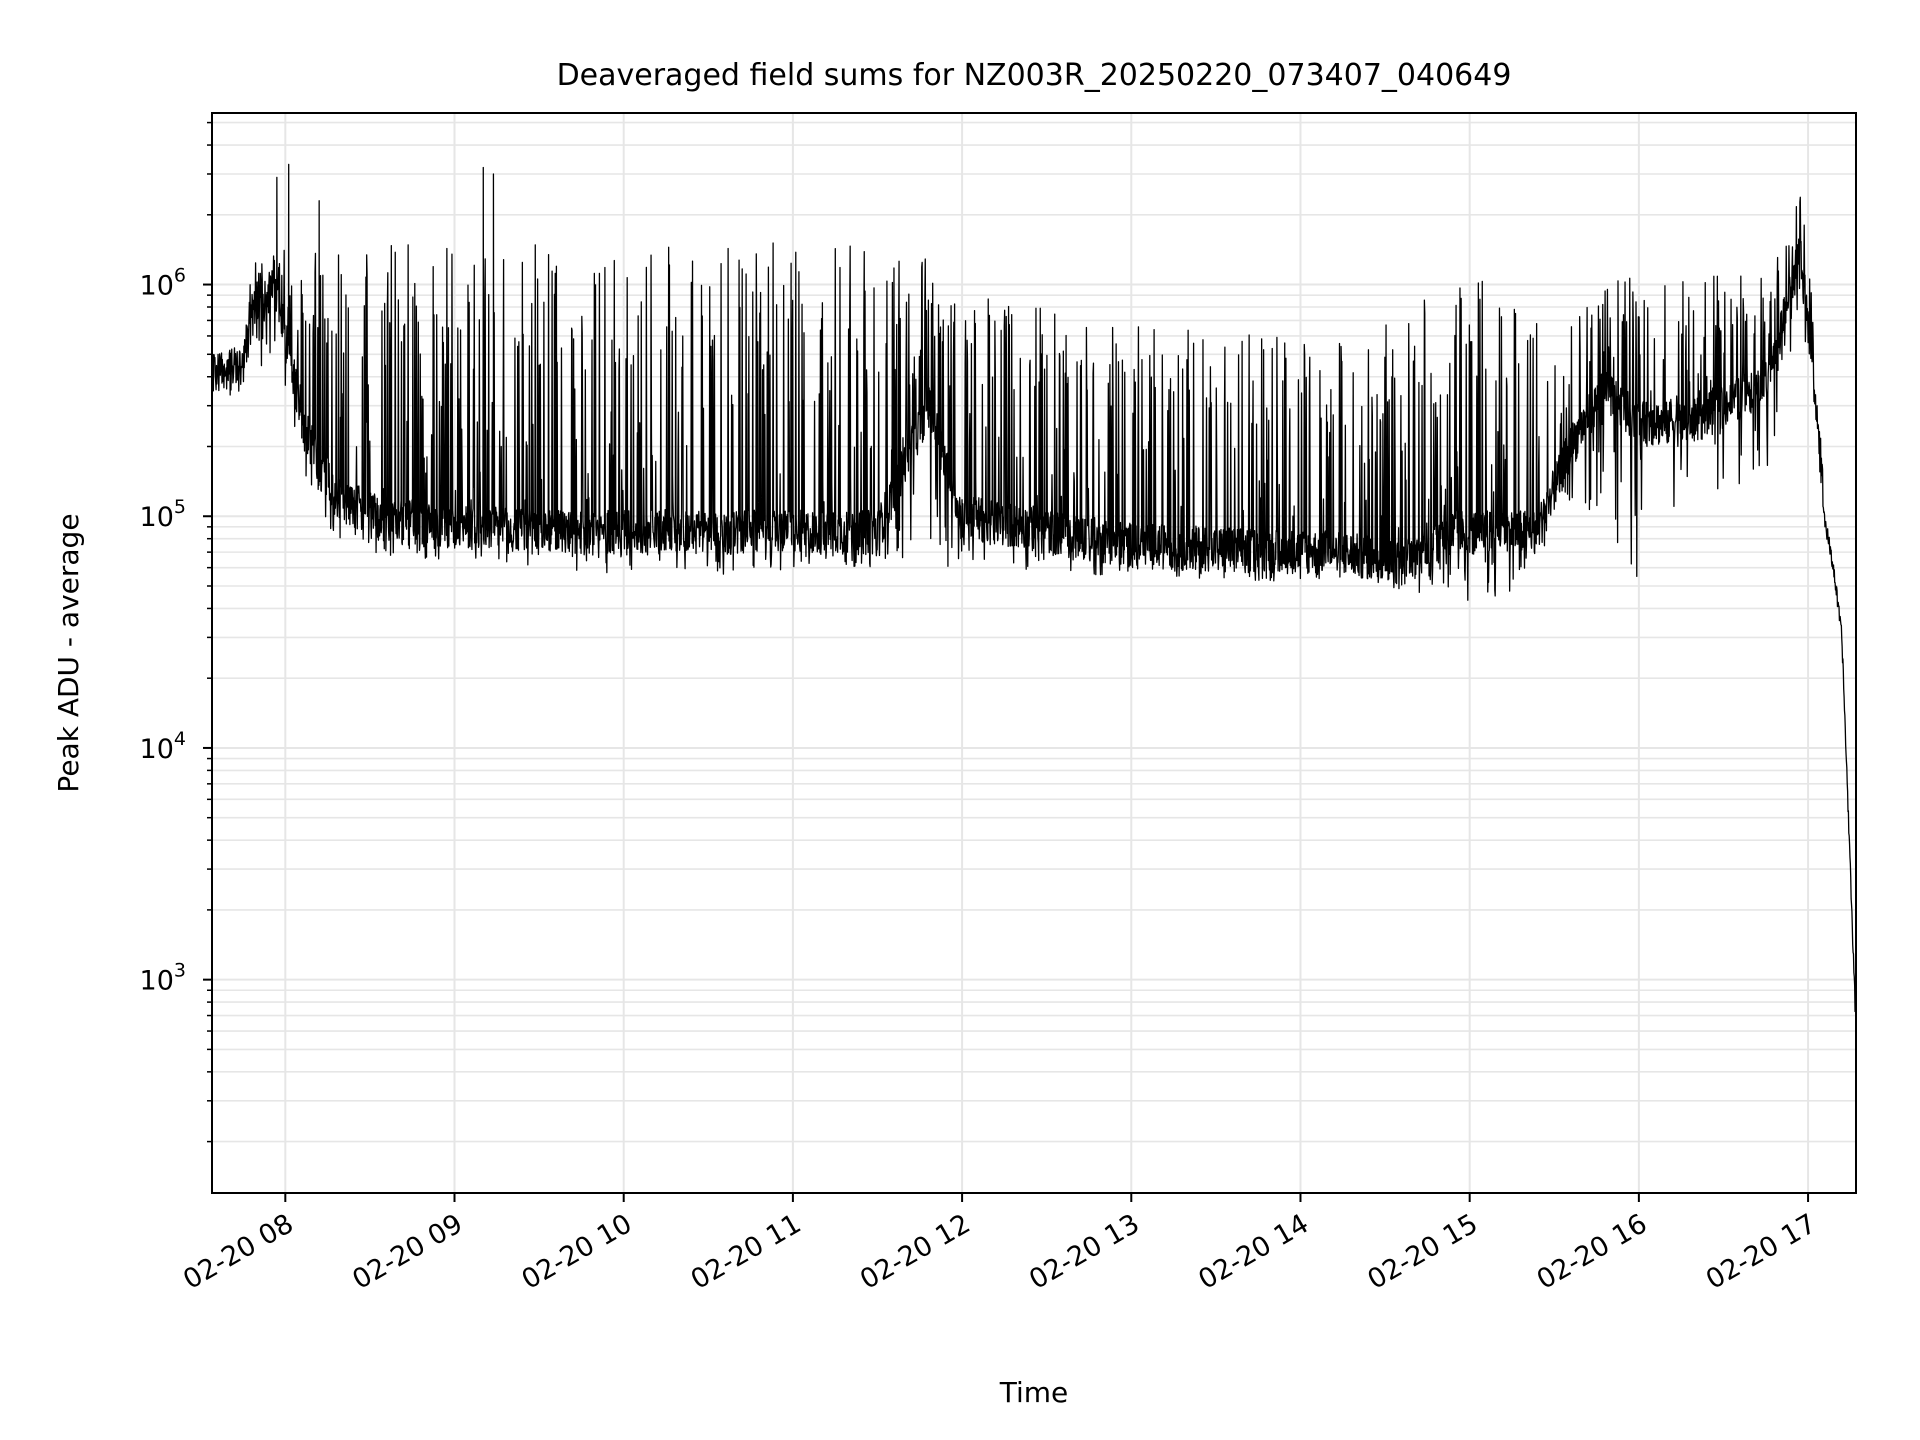  Describe the element at coordinates (163, 978) in the screenshot. I see `y-tick-label: 10³` at that location.